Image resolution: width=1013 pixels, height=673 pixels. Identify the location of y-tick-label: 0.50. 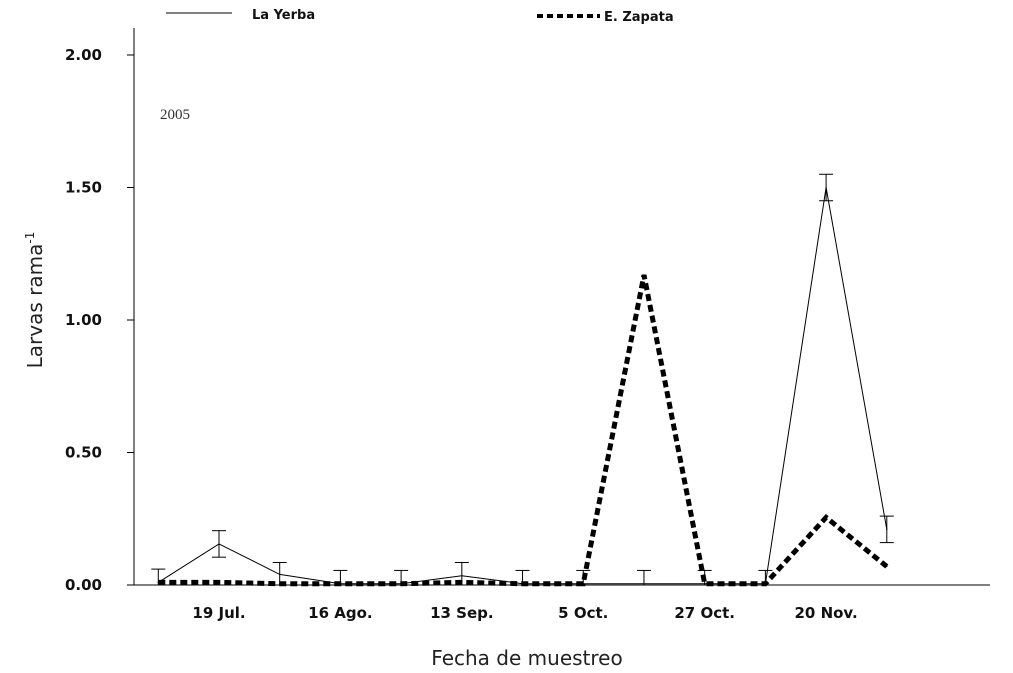
(83, 453).